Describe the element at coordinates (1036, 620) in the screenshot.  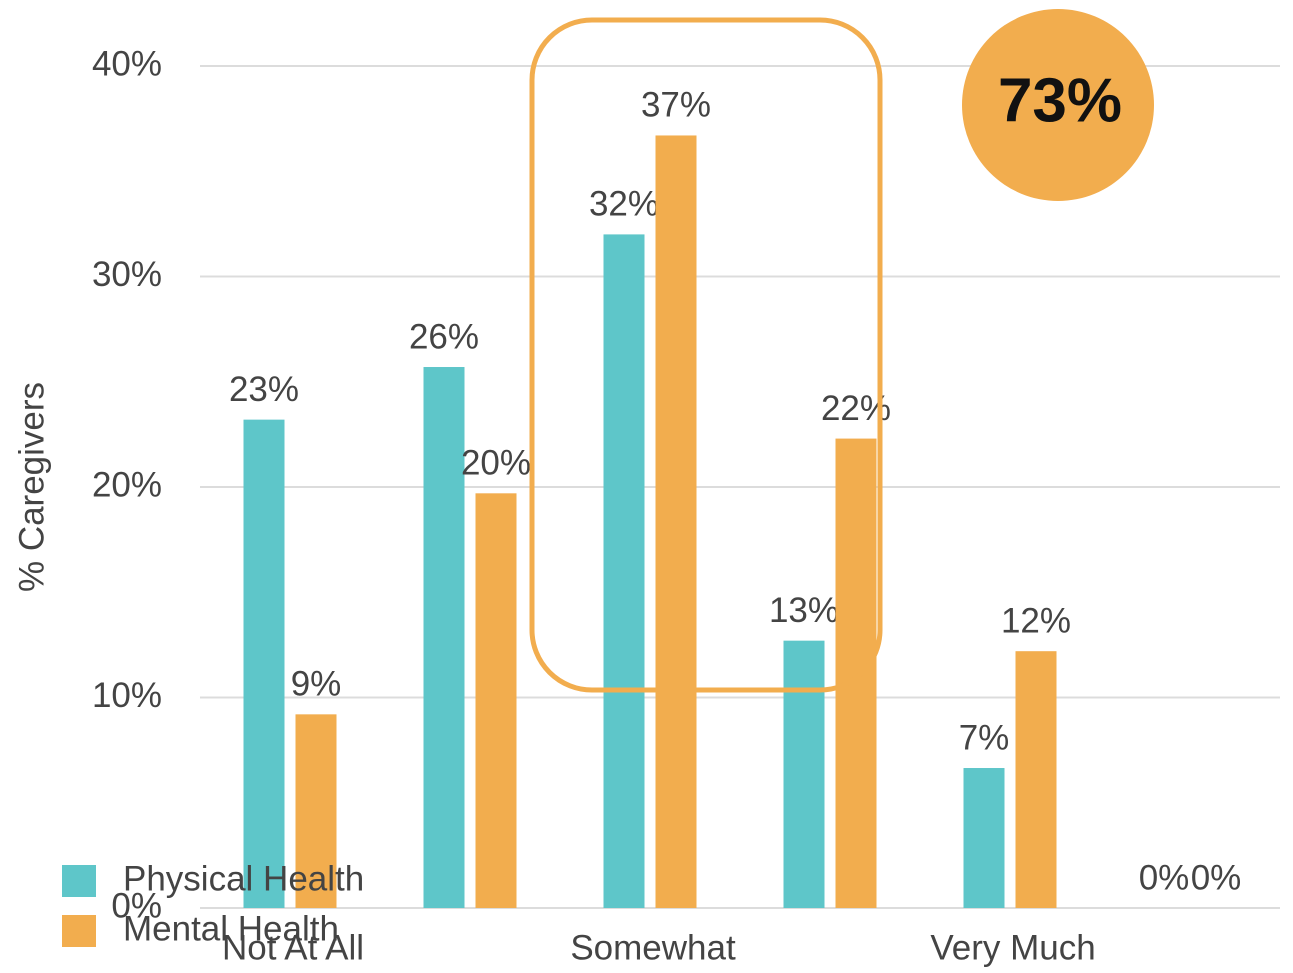
I see `data-label: 12%` at that location.